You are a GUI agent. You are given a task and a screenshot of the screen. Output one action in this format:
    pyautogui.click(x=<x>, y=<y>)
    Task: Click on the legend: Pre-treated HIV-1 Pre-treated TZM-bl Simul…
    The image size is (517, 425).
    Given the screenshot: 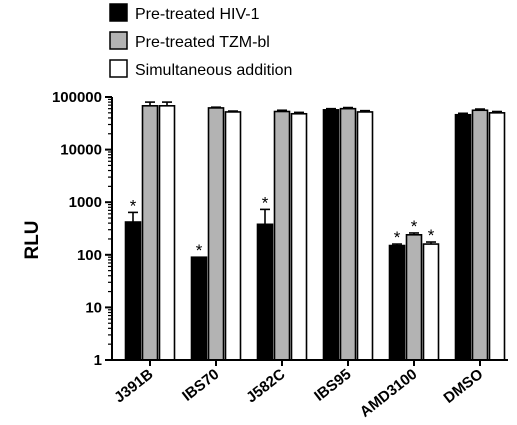 What is the action you would take?
    pyautogui.click(x=200, y=41)
    